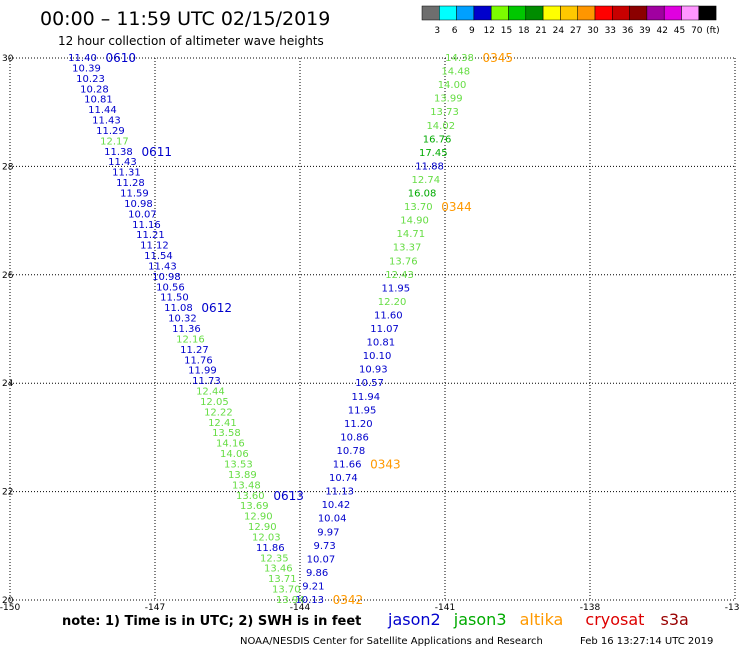 Image resolution: width=740 pixels, height=655 pixels. I want to click on swh-value: 10.56, so click(170, 287).